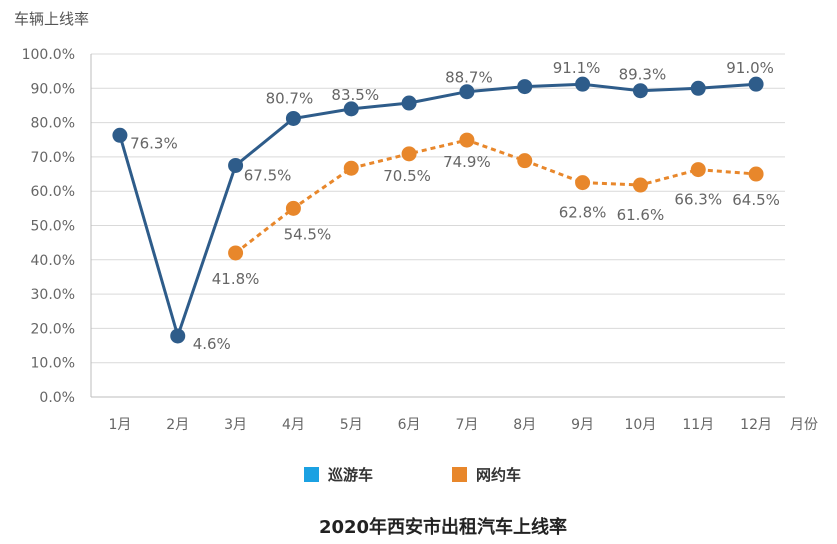 The width and height of the screenshot is (837, 544). I want to click on x-tick-label: 1月, so click(119, 425).